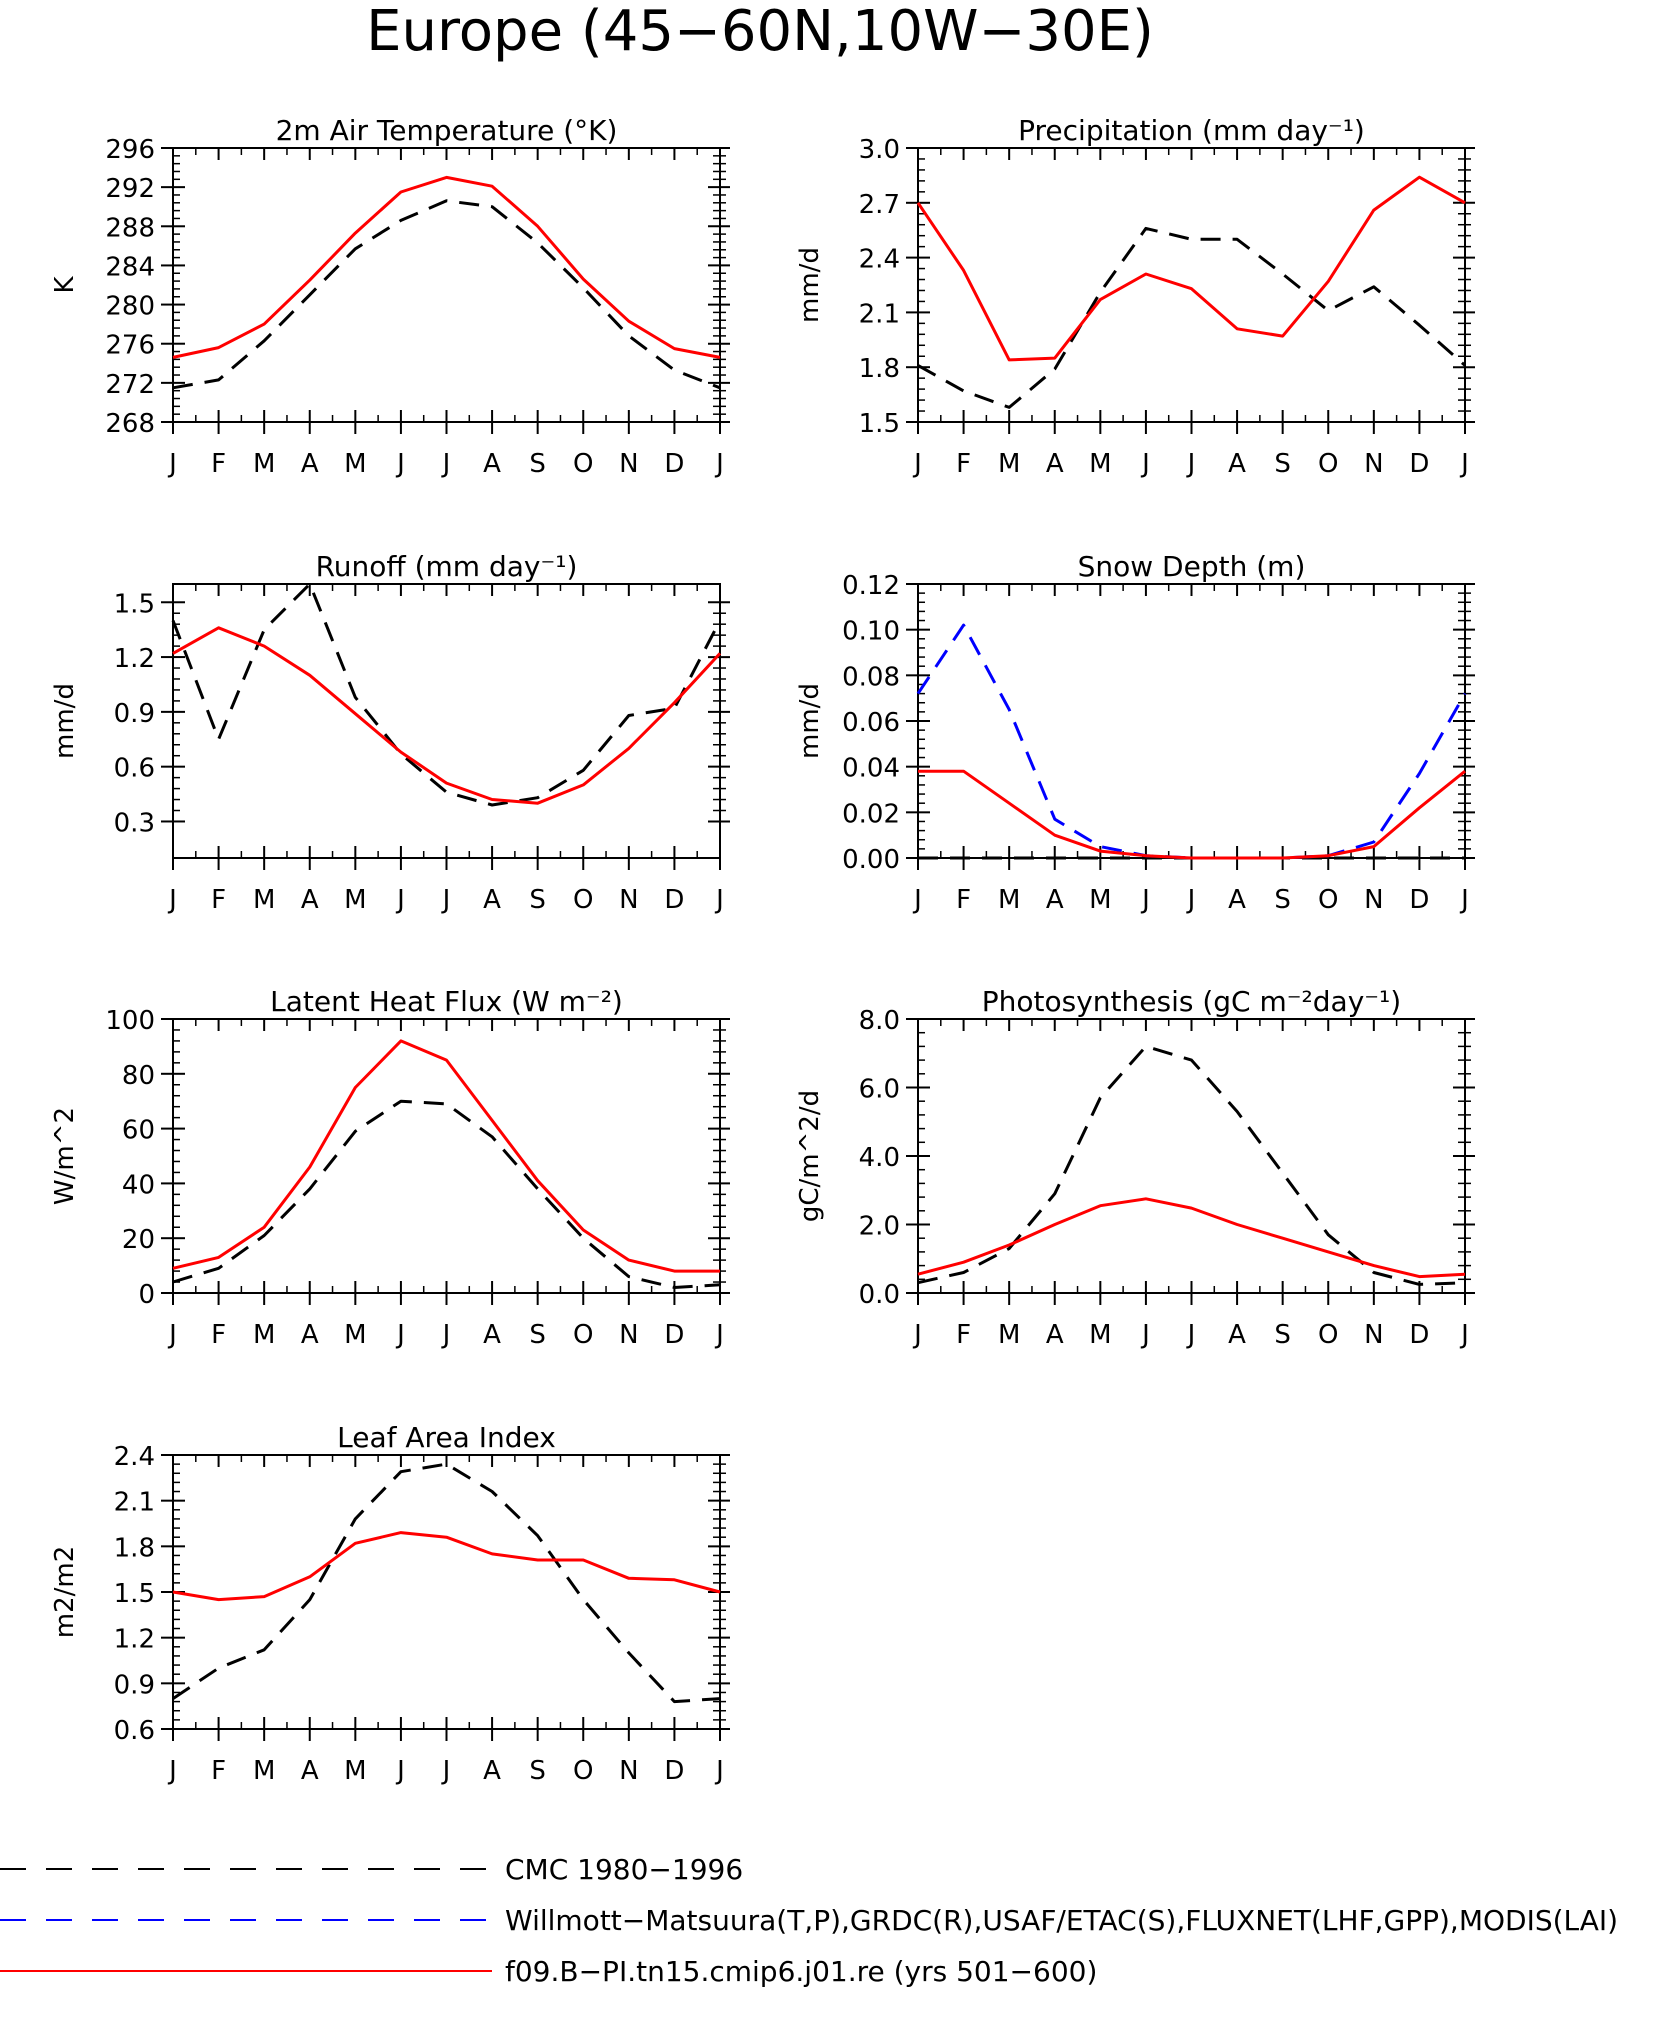 This screenshot has width=1678, height=2022. What do you see at coordinates (871, 769) in the screenshot?
I see `y-tick-label: 0.04` at bounding box center [871, 769].